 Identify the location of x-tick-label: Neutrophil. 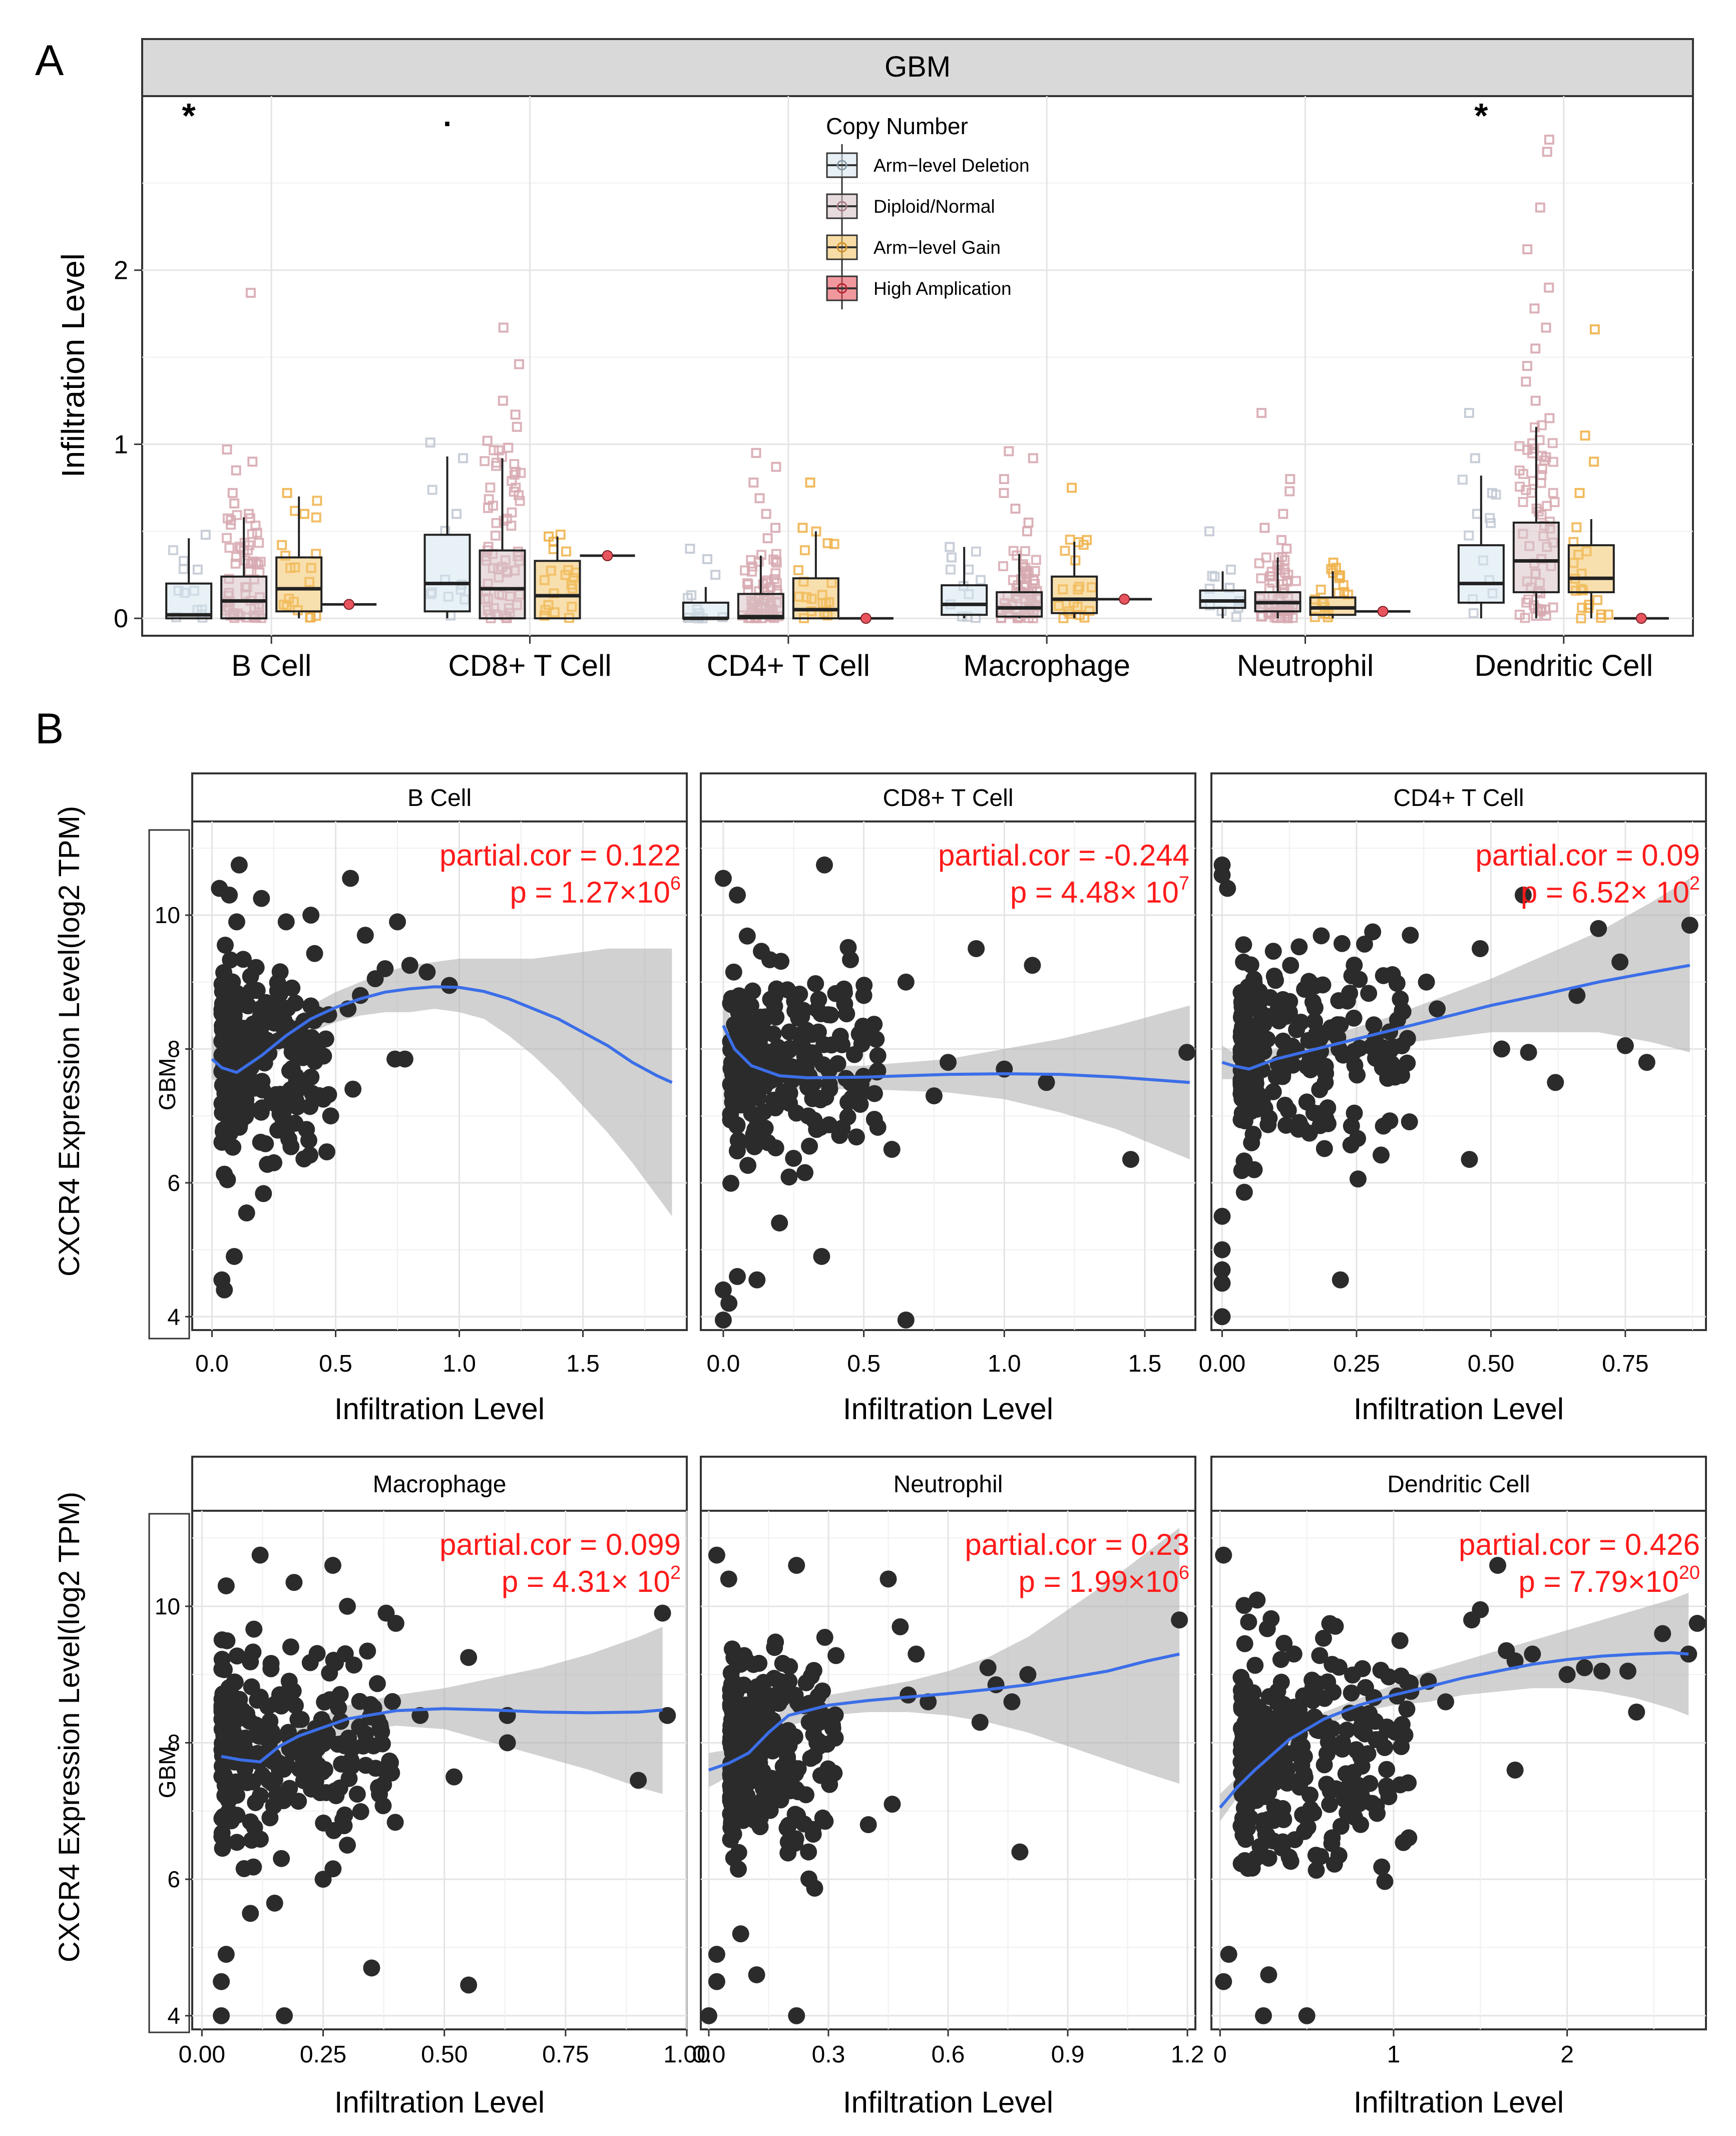
(1305, 665).